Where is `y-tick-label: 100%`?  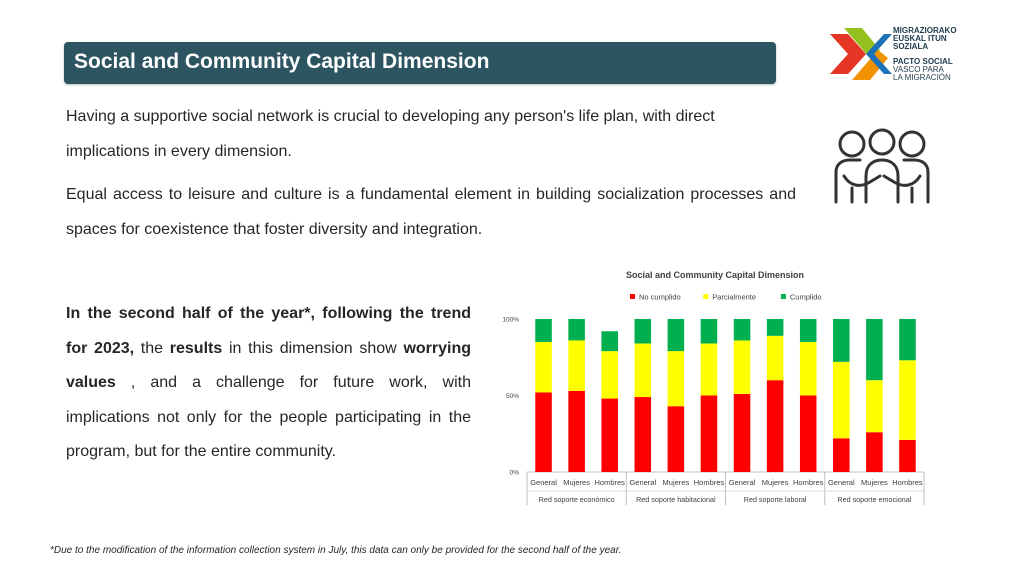
y-tick-label: 100% is located at coordinates (510, 320).